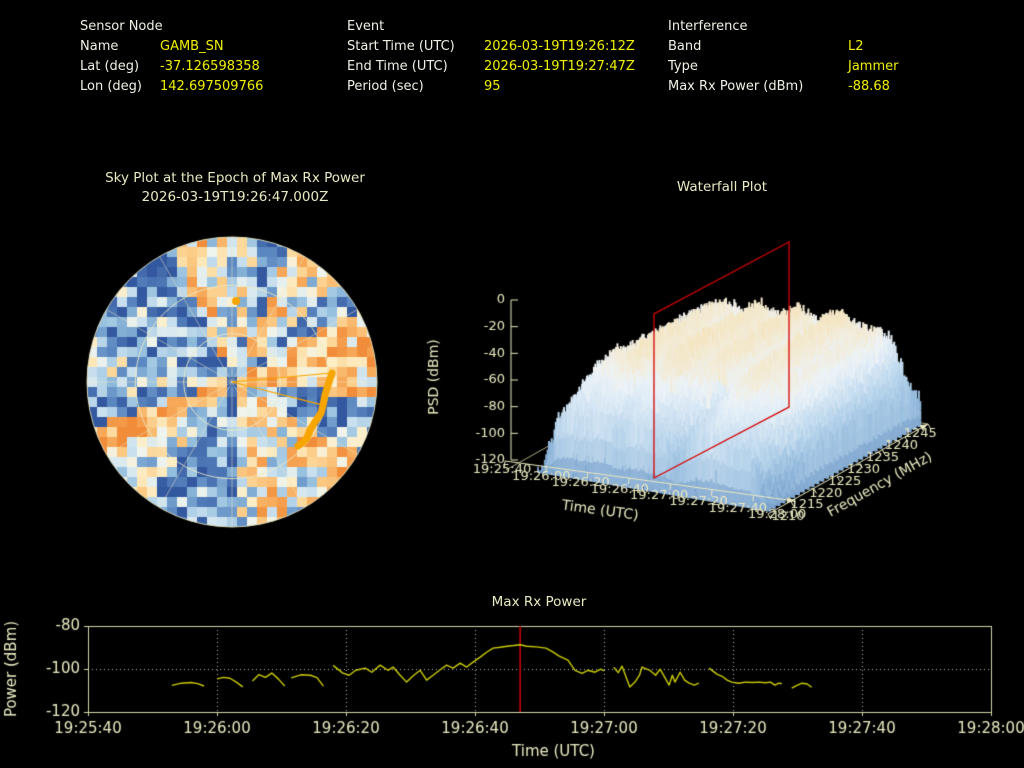 Image resolution: width=1024 pixels, height=768 pixels. I want to click on event-start-row: Start Time (UTC) 2026-03-19T19:26:12Z, so click(491, 47).